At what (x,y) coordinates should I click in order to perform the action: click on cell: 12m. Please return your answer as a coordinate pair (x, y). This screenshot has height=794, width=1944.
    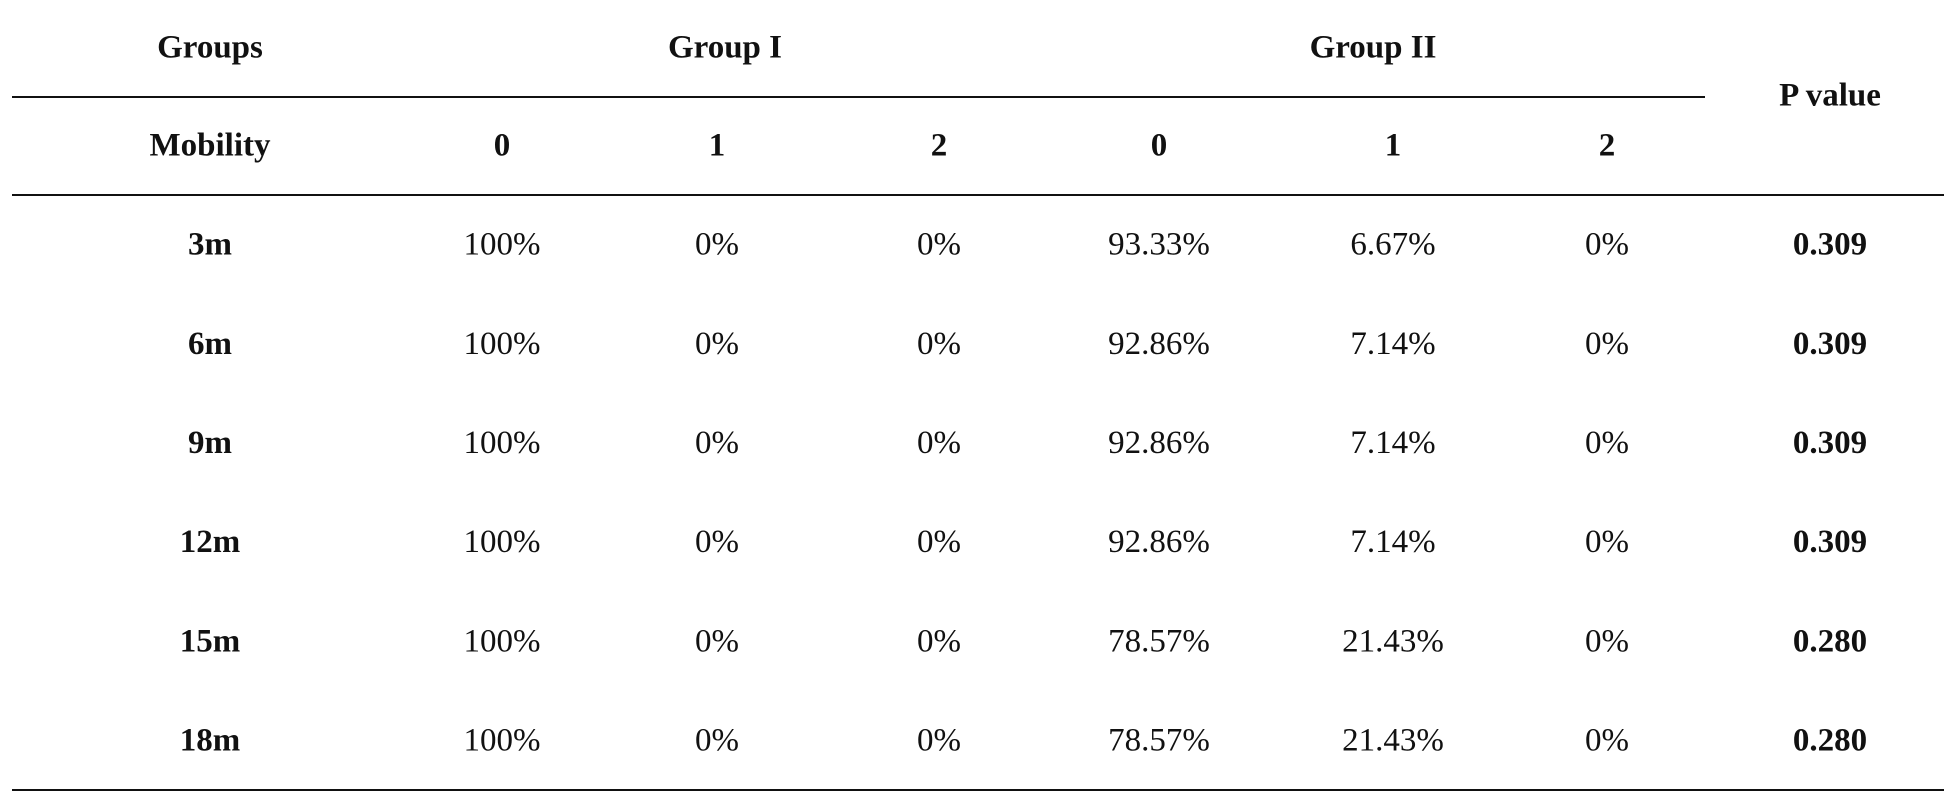
    Looking at the image, I should click on (210, 542).